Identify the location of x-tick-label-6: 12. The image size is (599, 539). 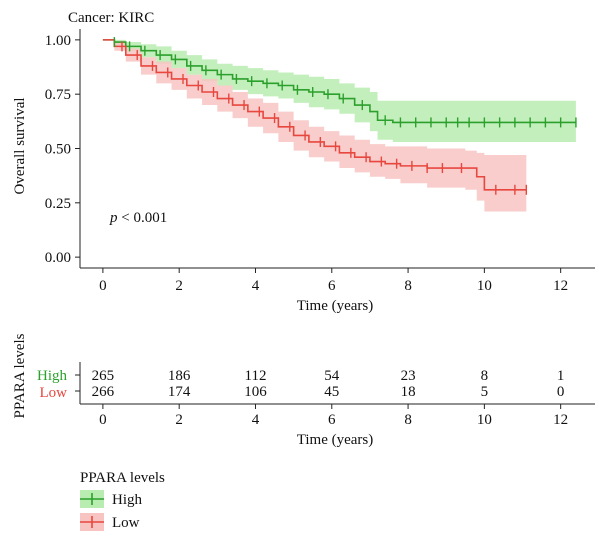
(560, 286).